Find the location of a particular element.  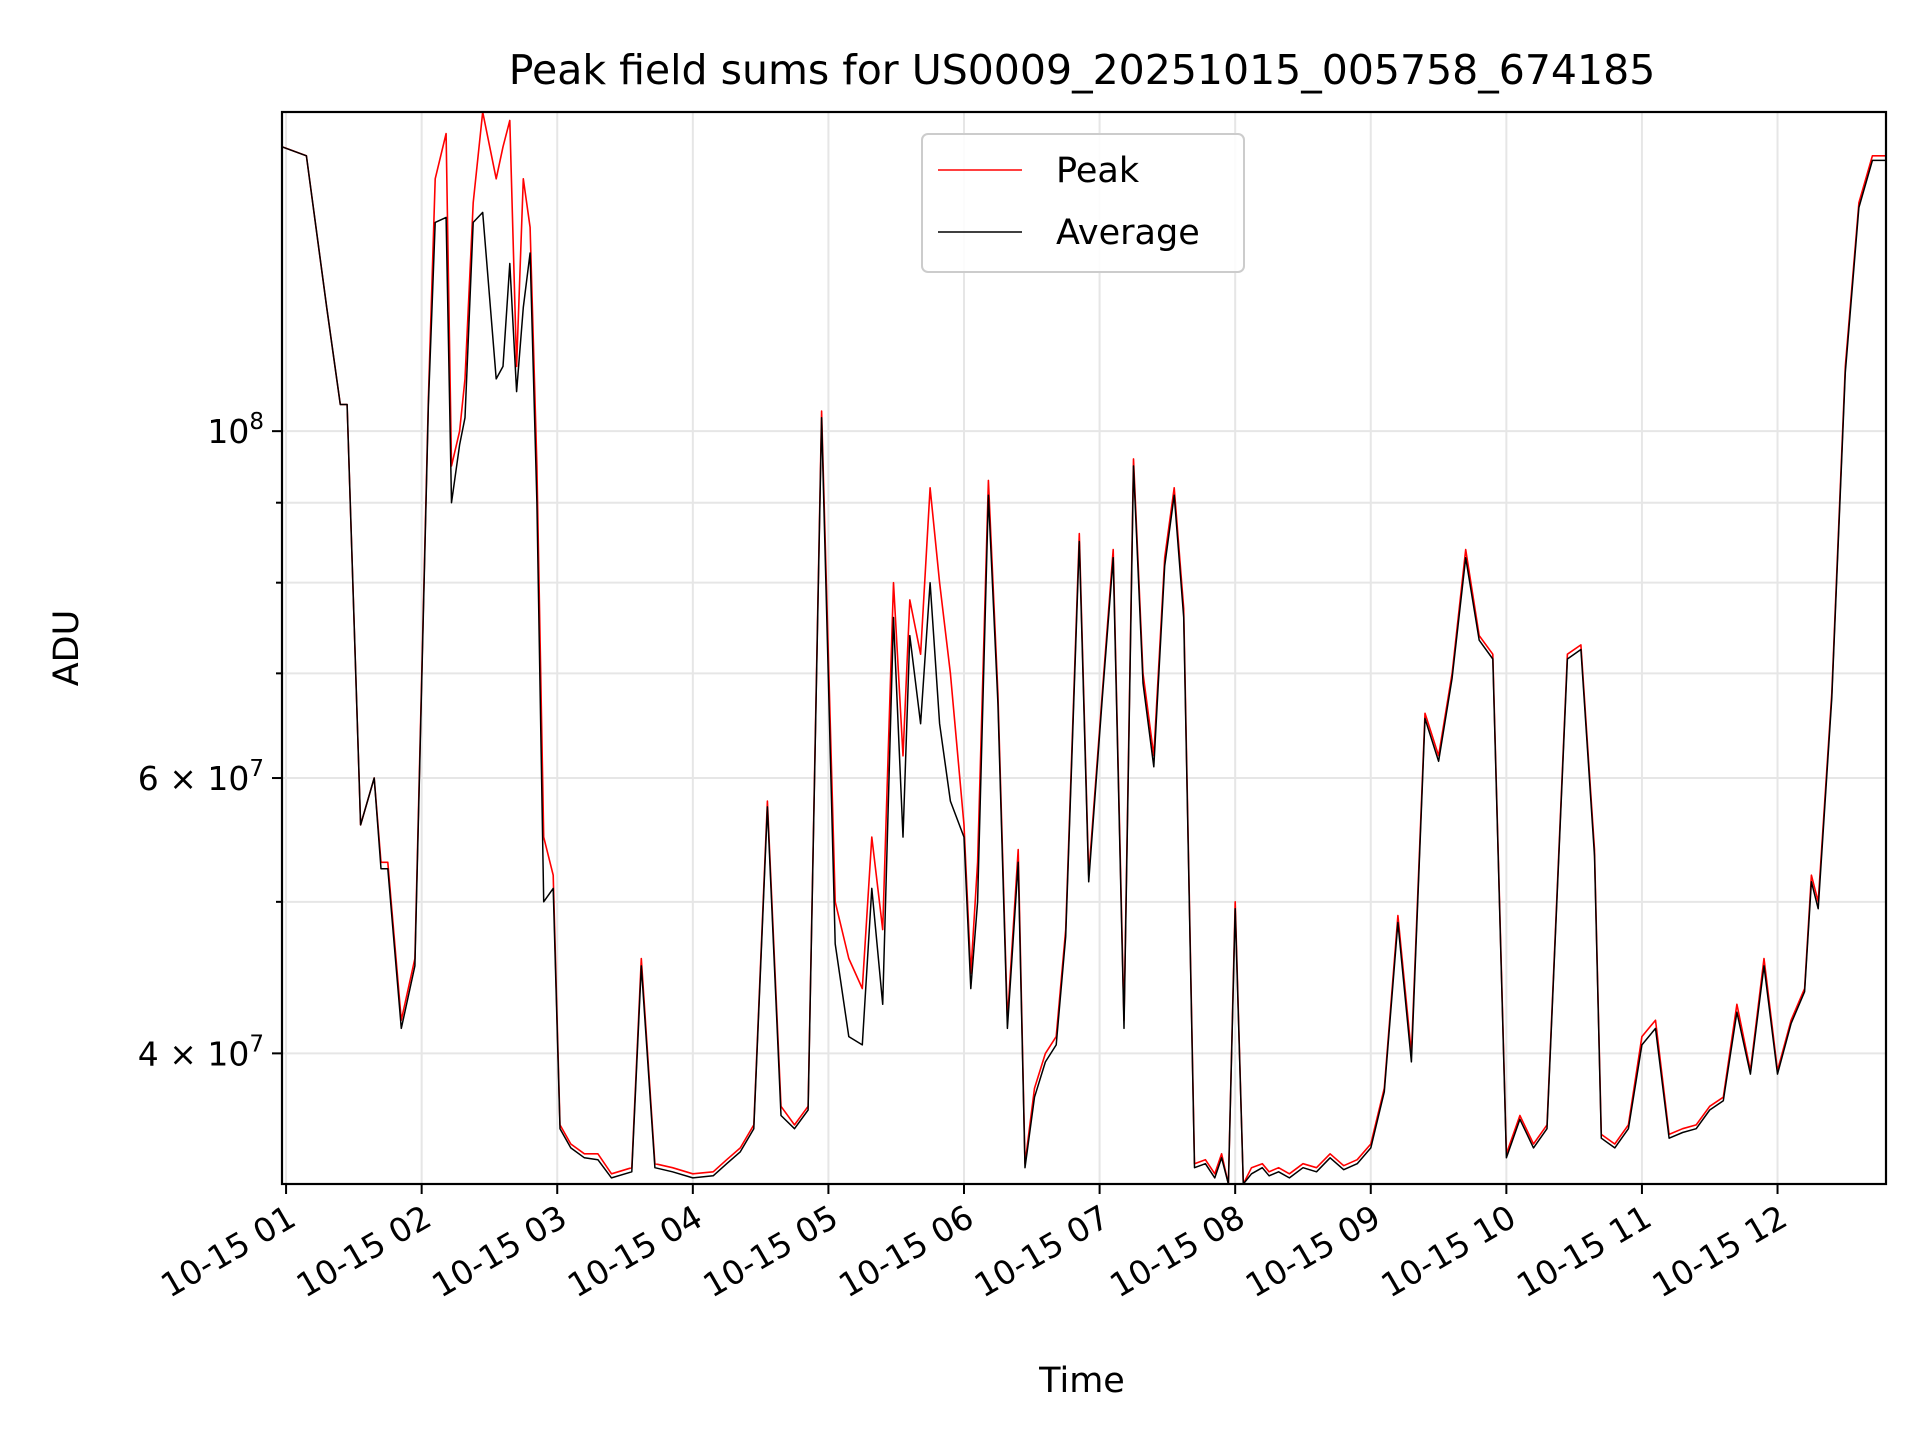

legend-average-label: Average is located at coordinates (1128, 233).